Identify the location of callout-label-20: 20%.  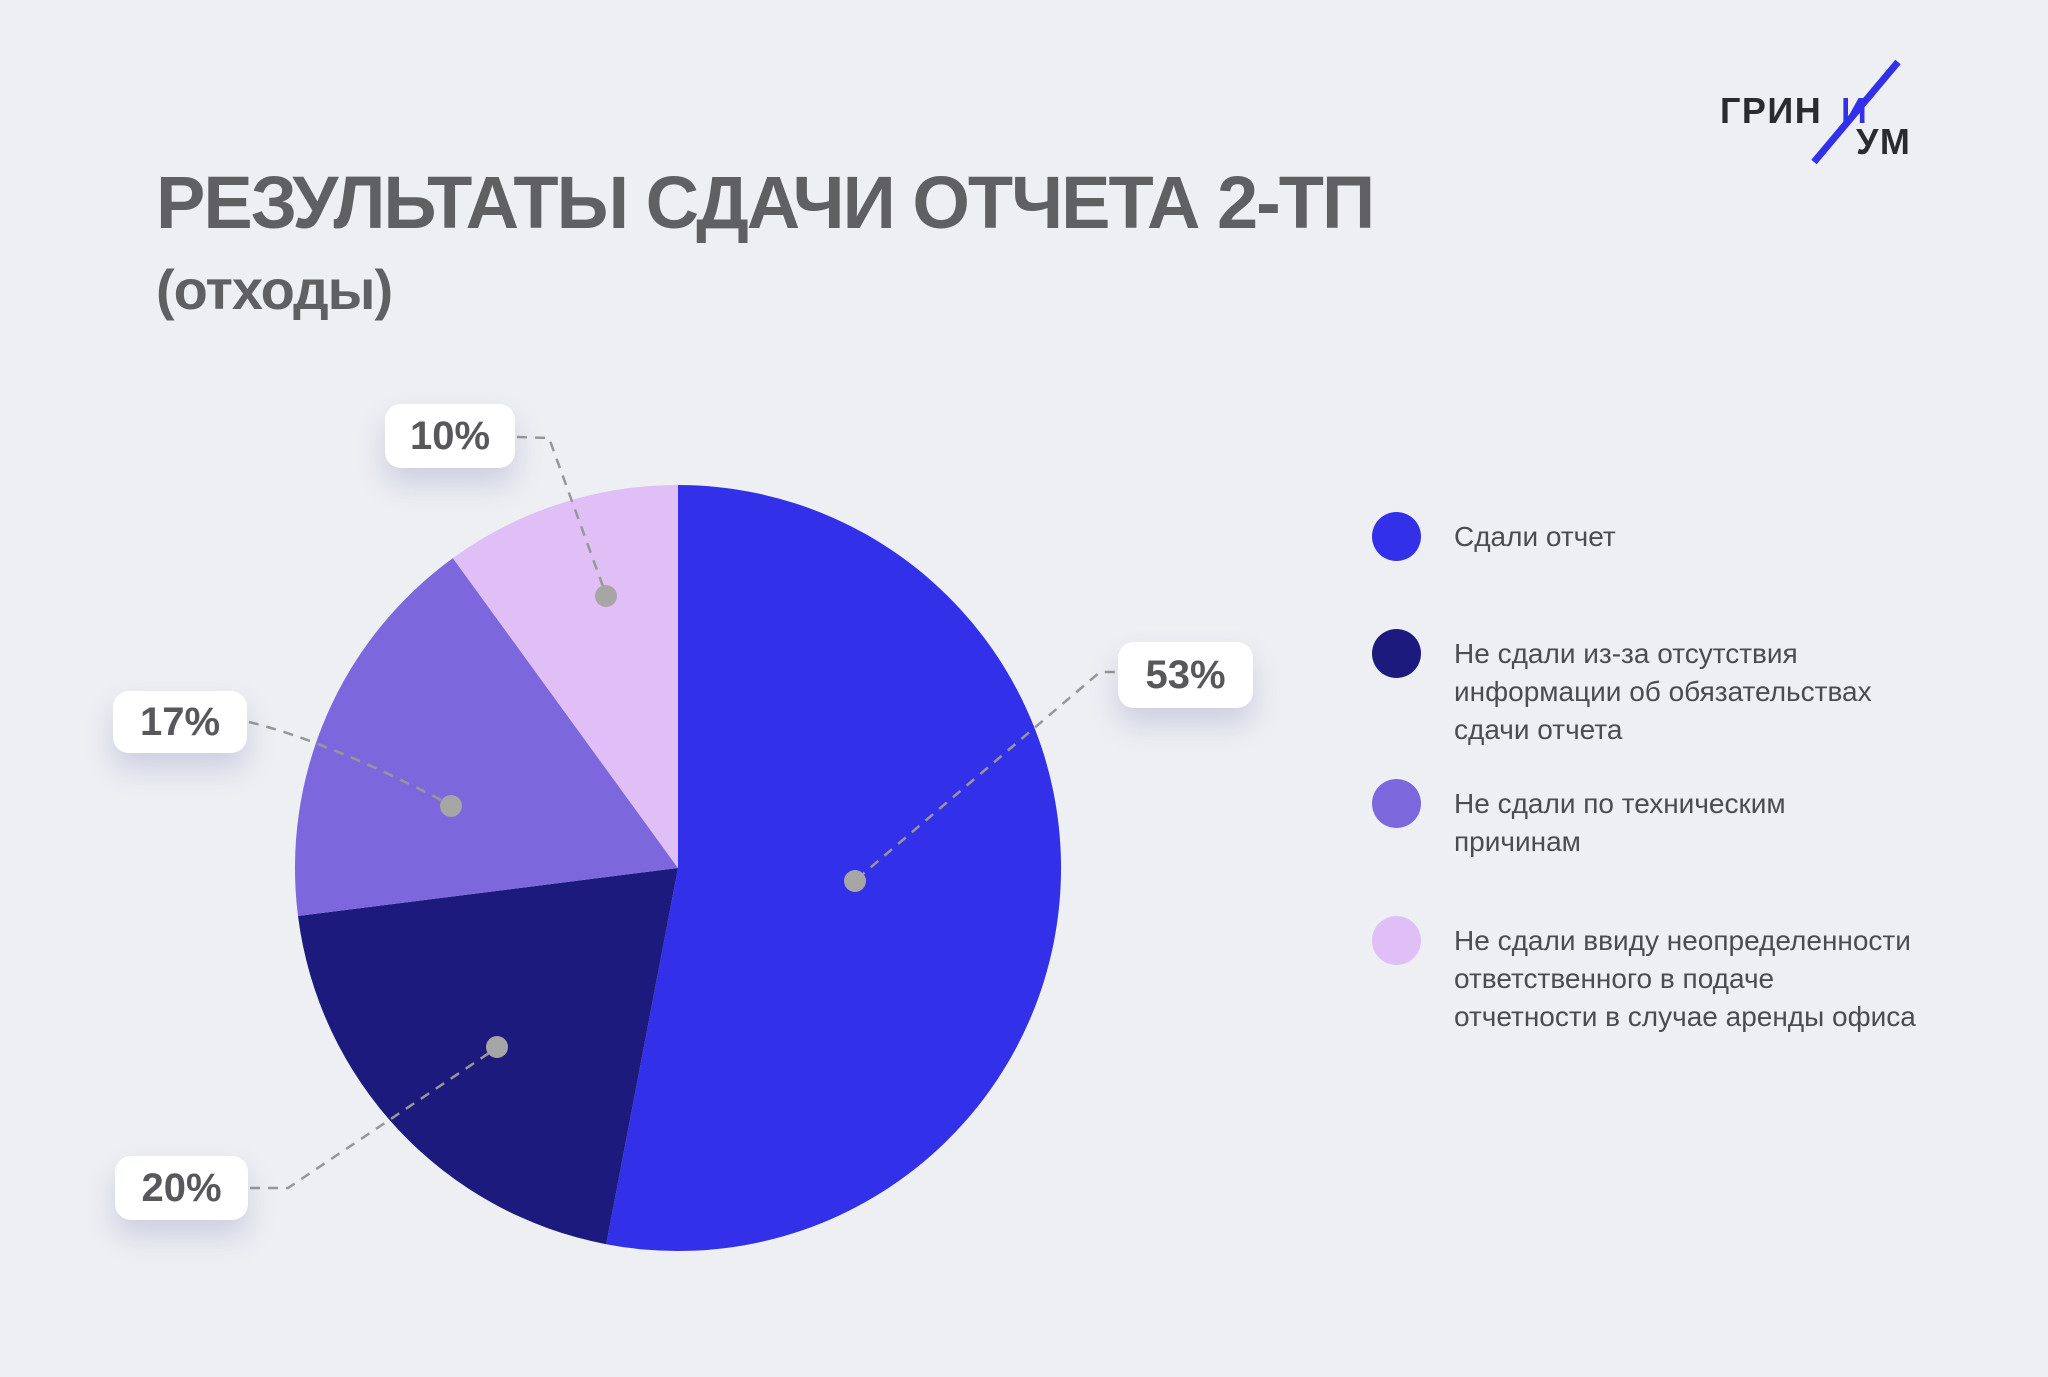
(181, 1188).